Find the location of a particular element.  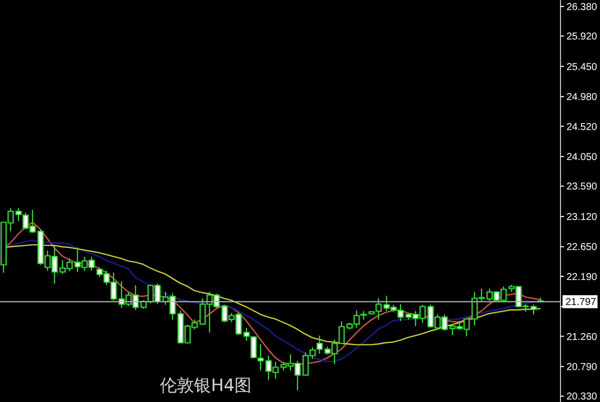

text: 伦敦银H4图 is located at coordinates (206, 386).